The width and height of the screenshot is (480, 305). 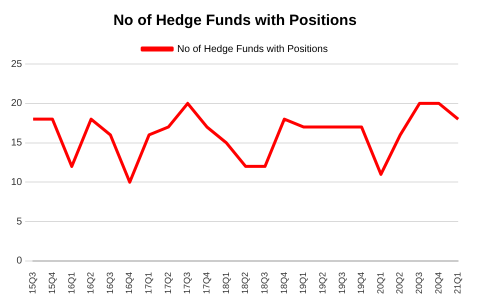 What do you see at coordinates (187, 283) in the screenshot?
I see `x-tick-label: 17Q3` at bounding box center [187, 283].